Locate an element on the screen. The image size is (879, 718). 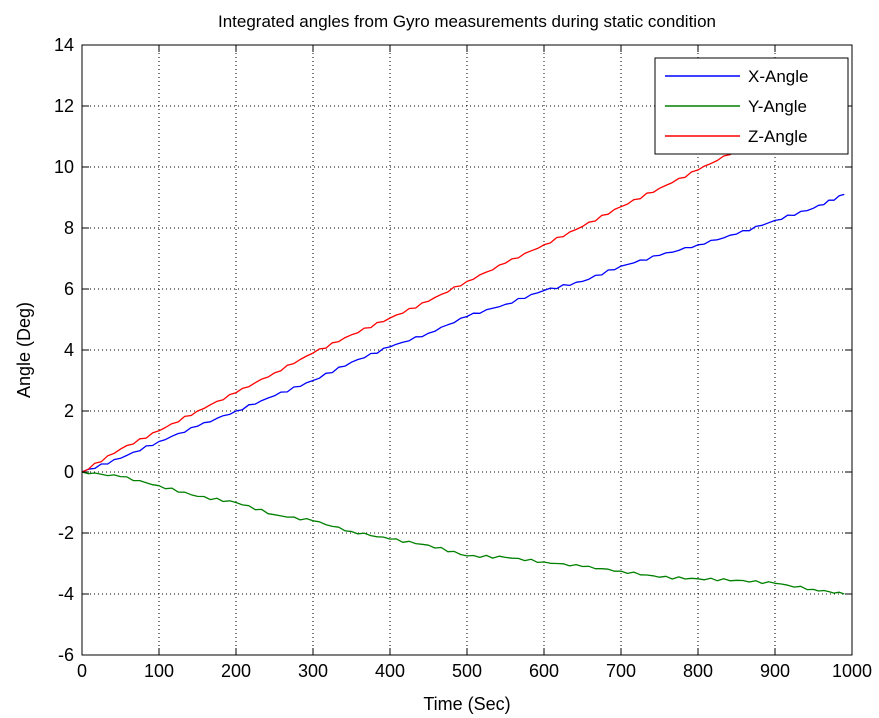
y-tick-label: 0 is located at coordinates (69, 472).